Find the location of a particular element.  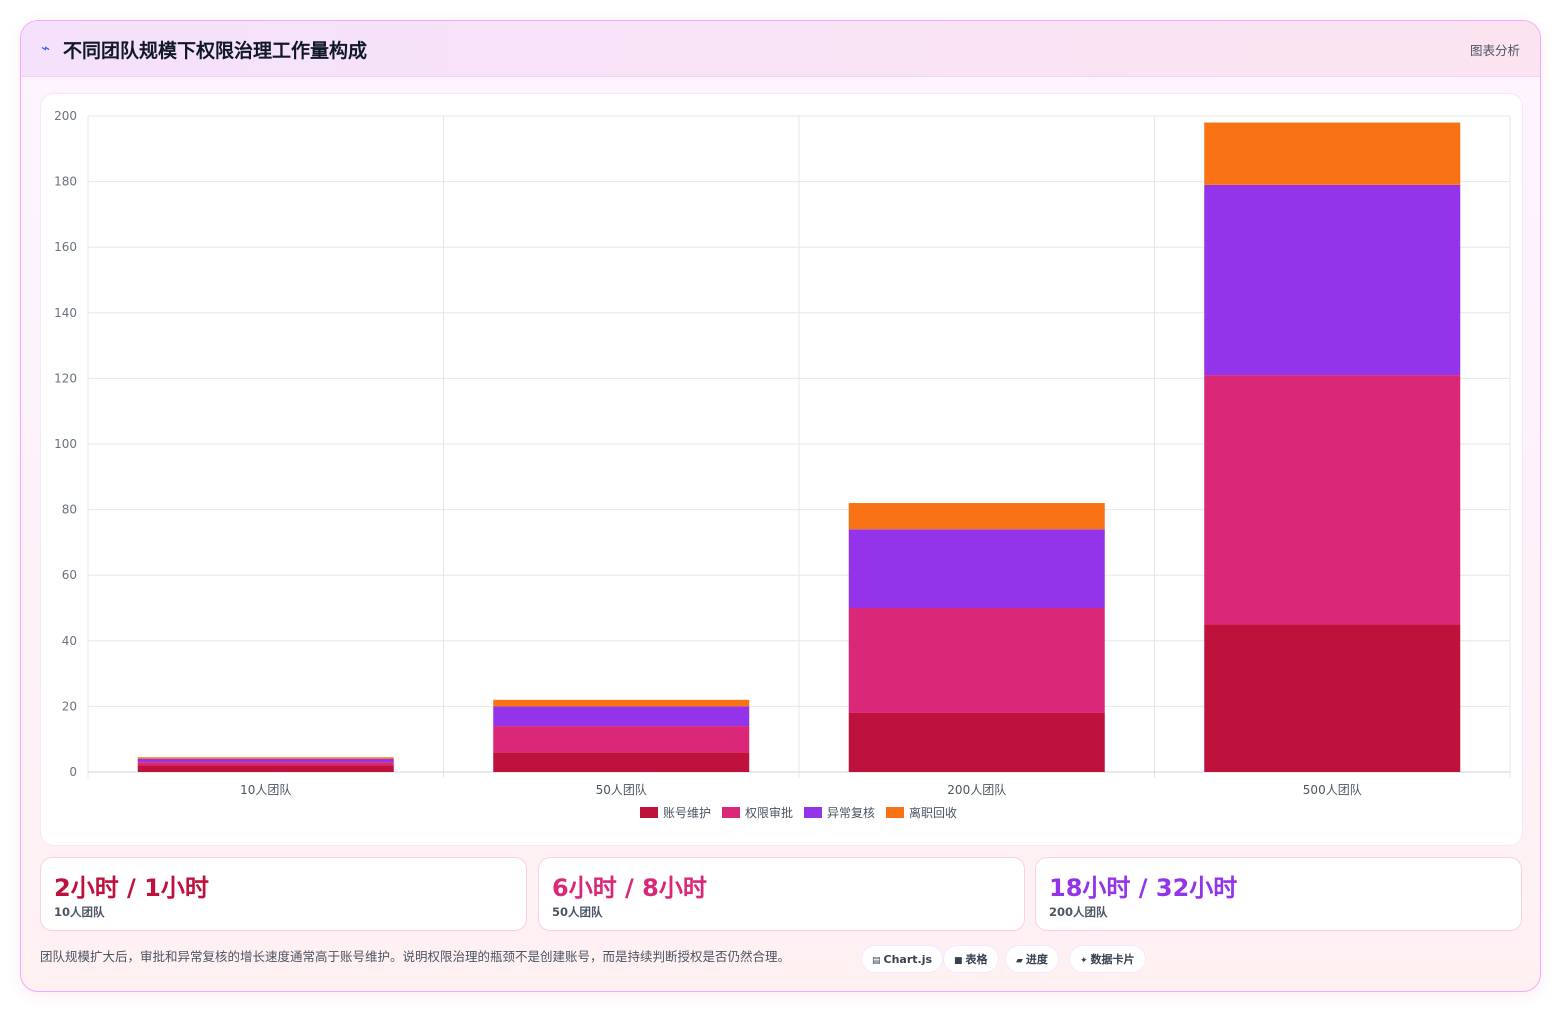

stat-label: 50人团队 is located at coordinates (577, 912).